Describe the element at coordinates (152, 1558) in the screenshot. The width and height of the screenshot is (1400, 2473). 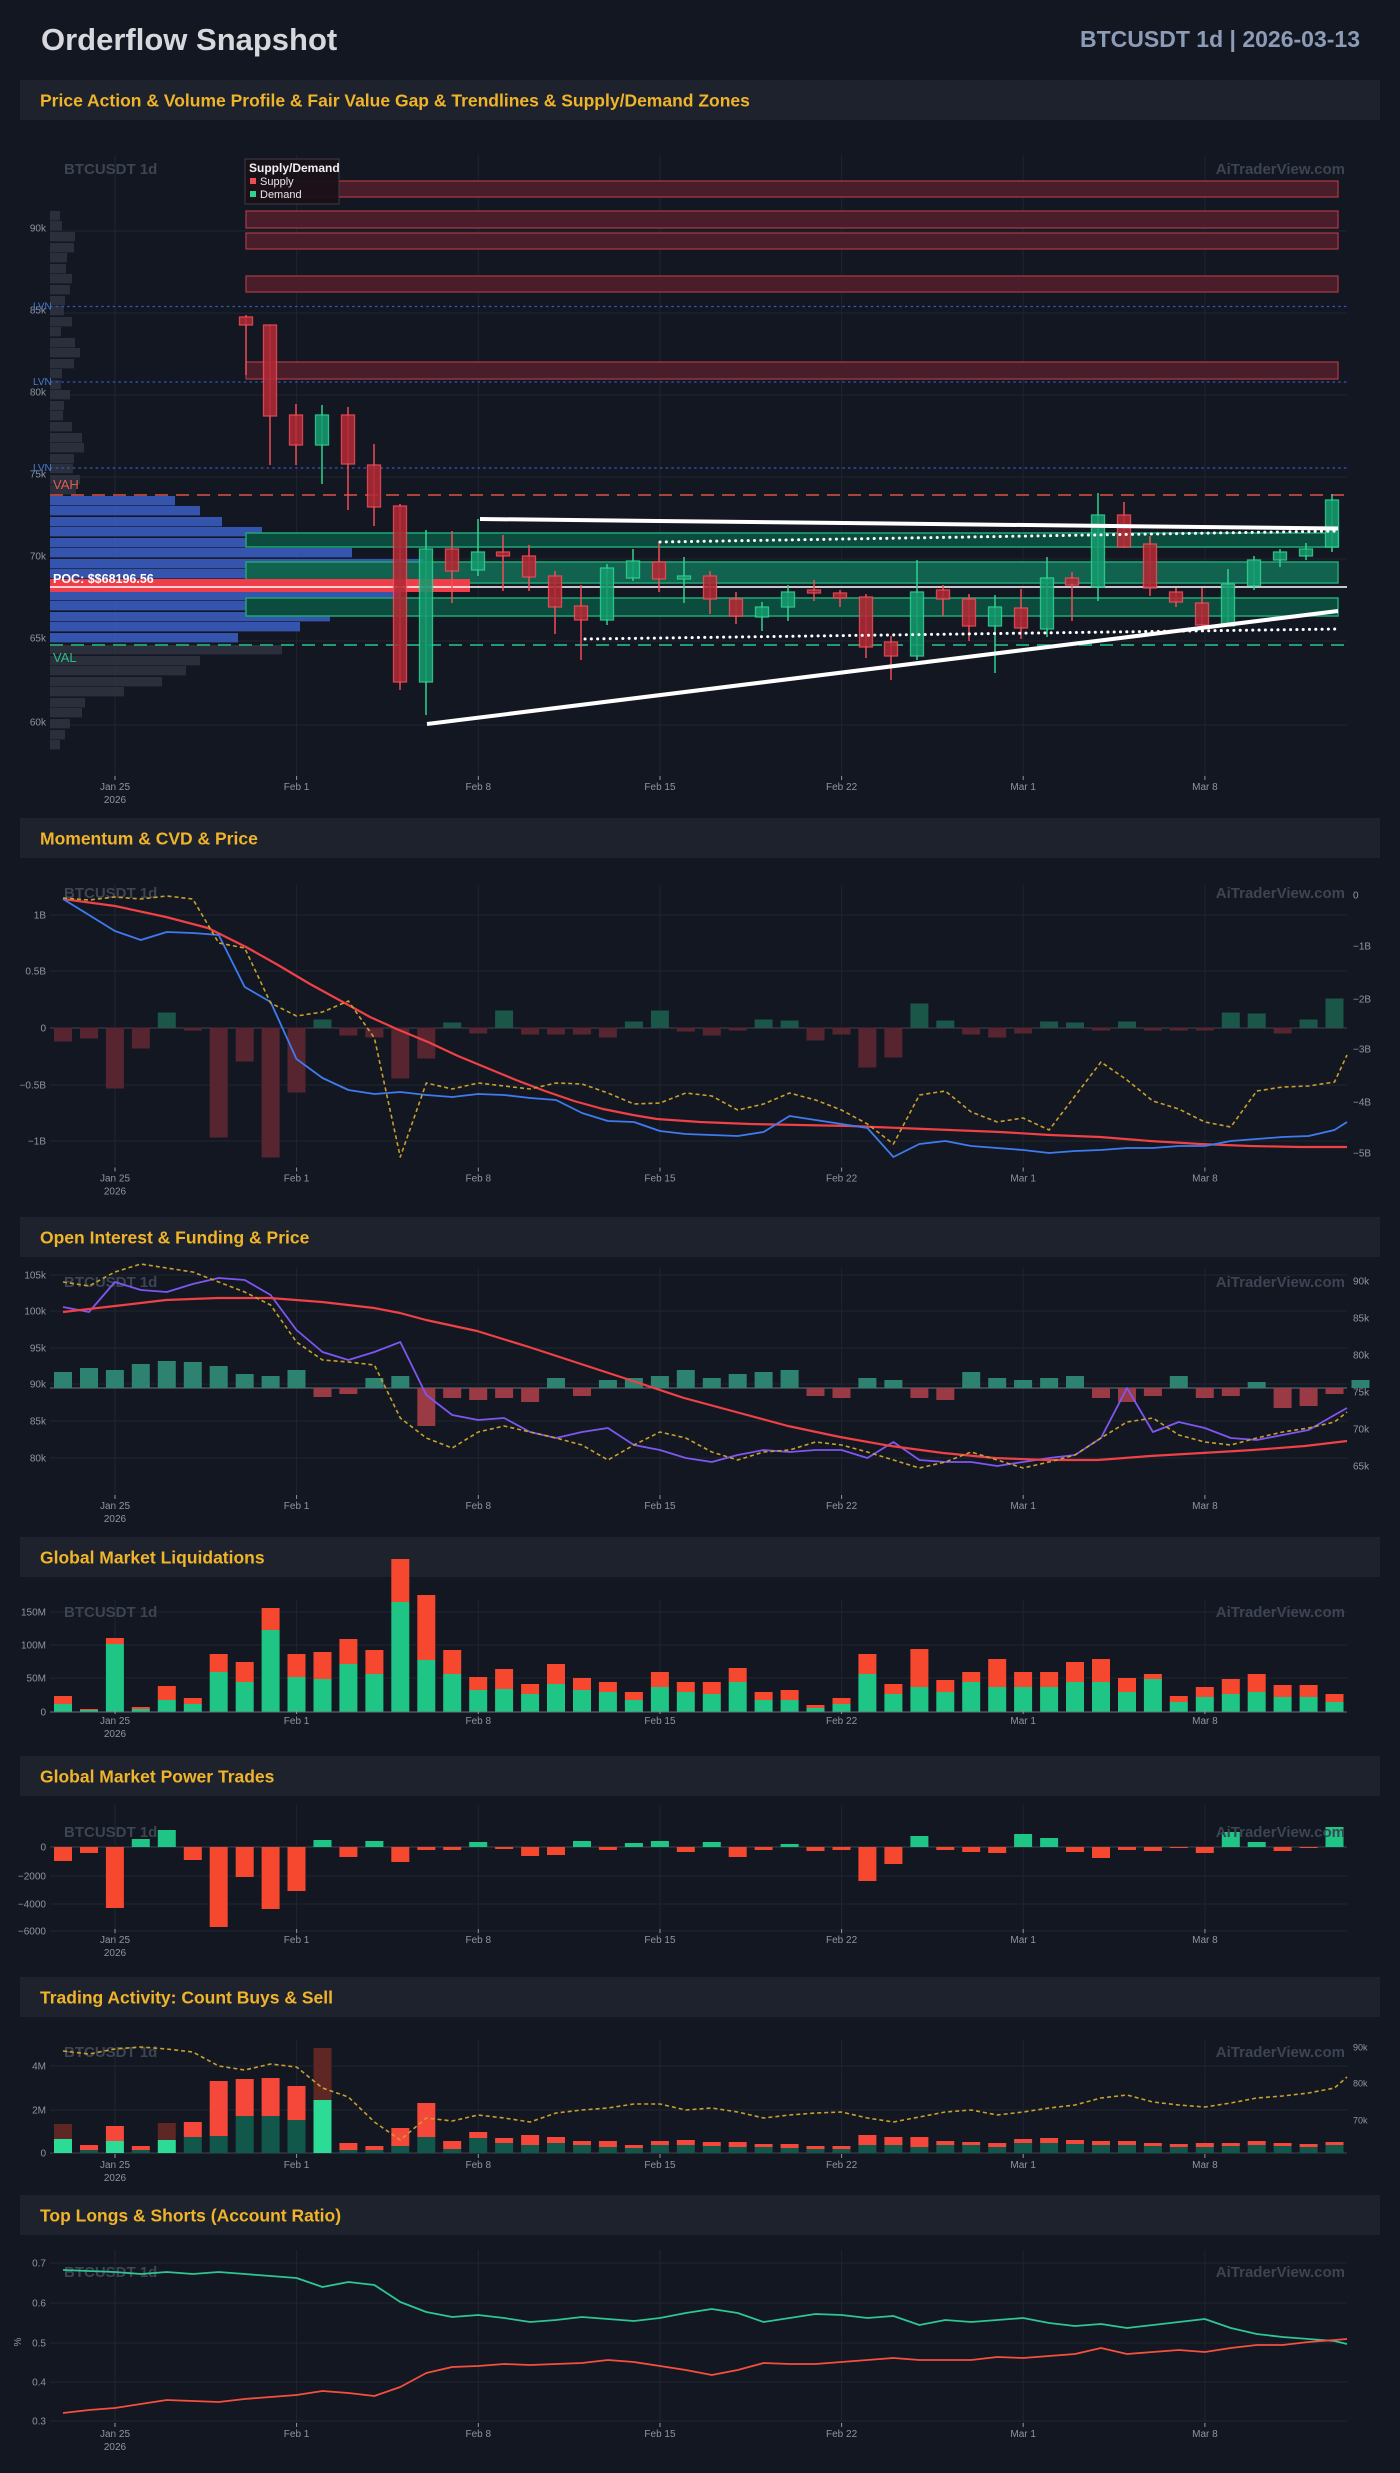
I see `svg-text: Global Market Liquidations` at that location.